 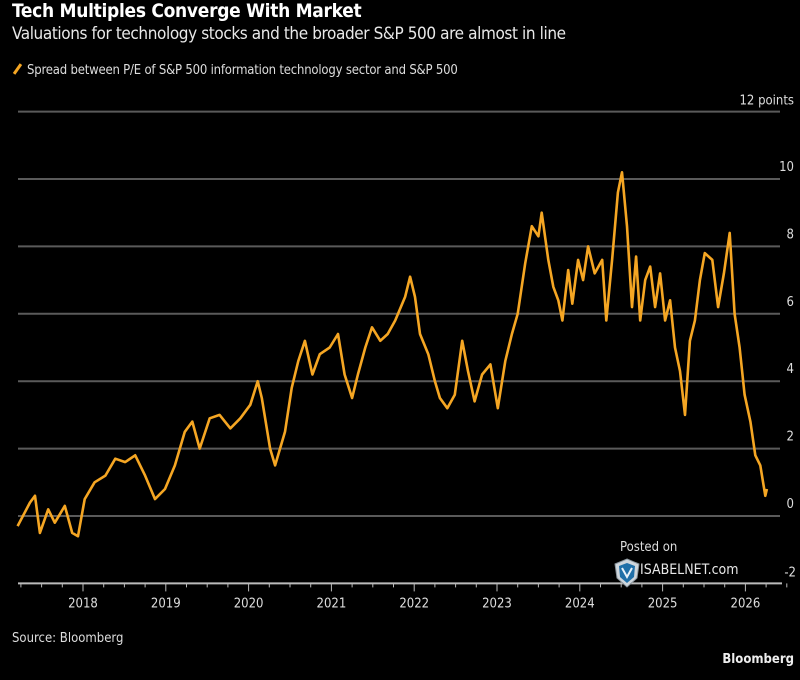 What do you see at coordinates (790, 302) in the screenshot?
I see `y-tick-label: 6` at bounding box center [790, 302].